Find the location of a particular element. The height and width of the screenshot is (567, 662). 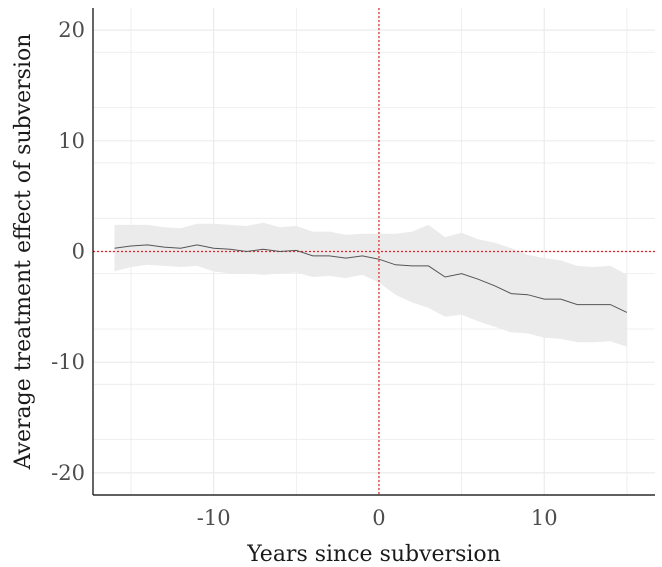

x-tick-label: 0 is located at coordinates (378, 518).